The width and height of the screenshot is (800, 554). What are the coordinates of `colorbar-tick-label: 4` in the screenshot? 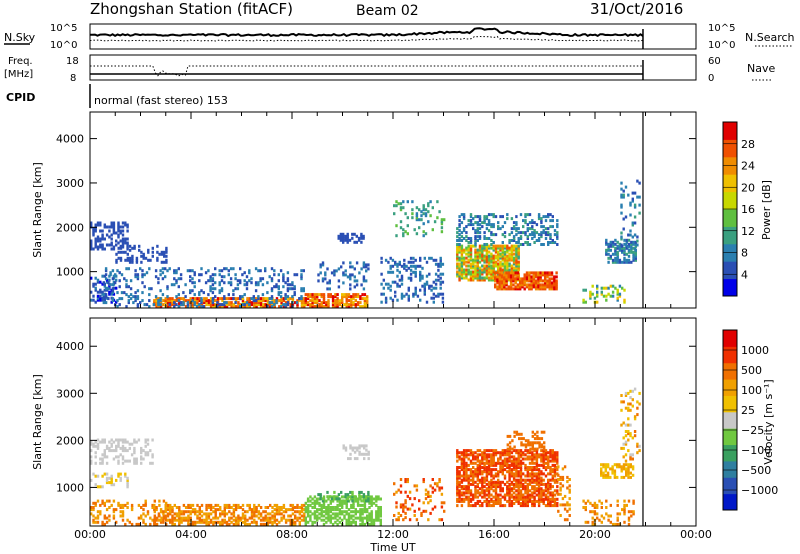 It's located at (744, 274).